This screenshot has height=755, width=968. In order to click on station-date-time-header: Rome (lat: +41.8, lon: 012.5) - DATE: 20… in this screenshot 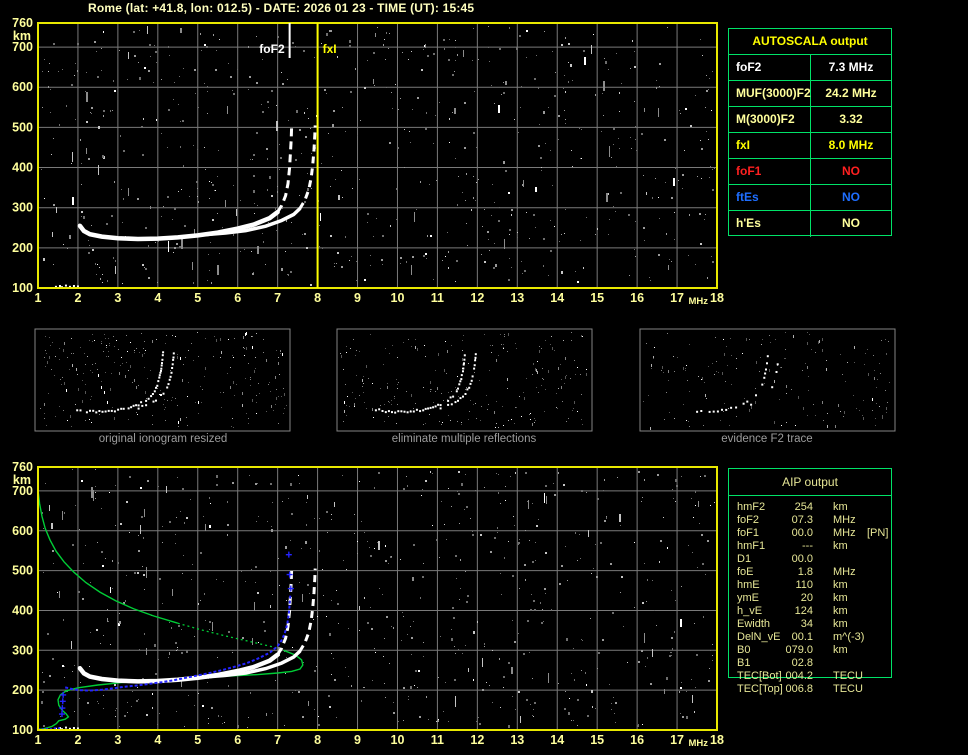, I will do `click(281, 8)`.